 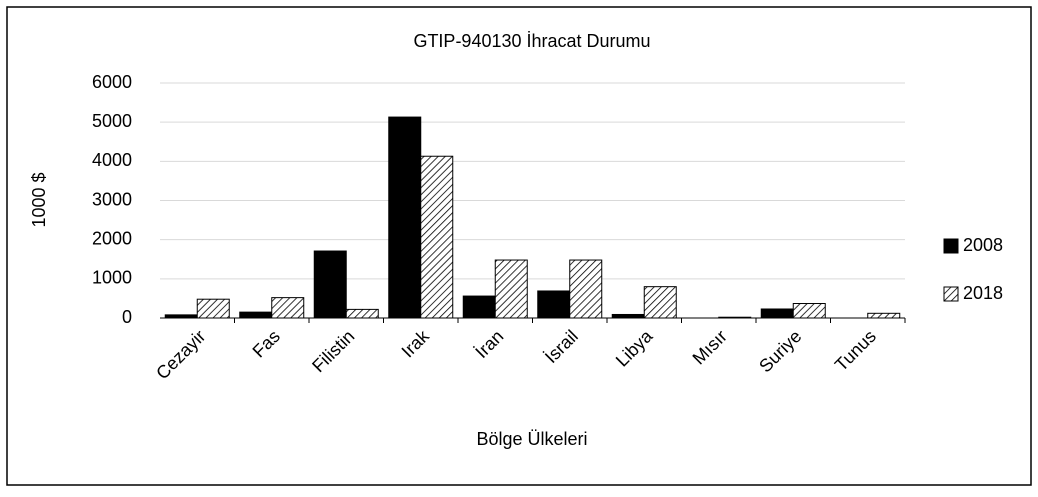 I want to click on y-tick-label: 4000, so click(x=112, y=160).